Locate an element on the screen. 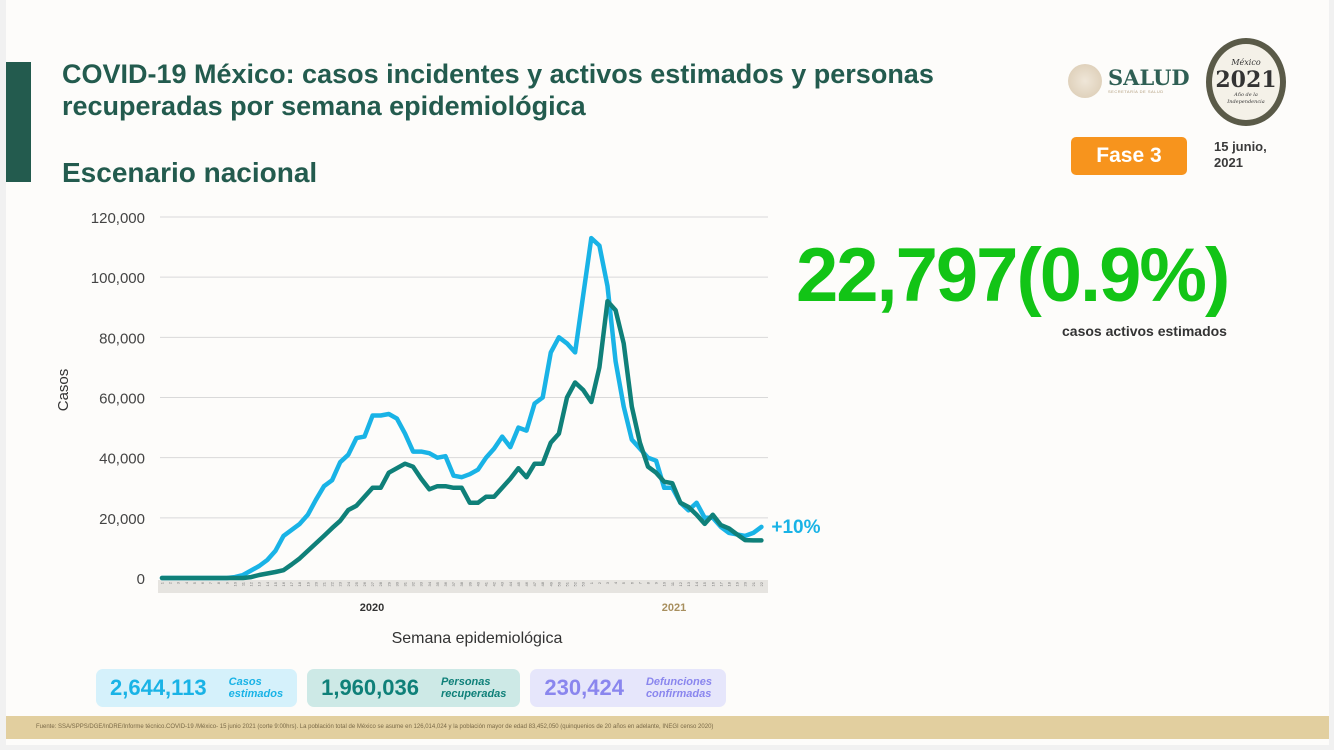  salud-logo-subtext: SECRETARÍA DE SALUD is located at coordinates (1136, 91).